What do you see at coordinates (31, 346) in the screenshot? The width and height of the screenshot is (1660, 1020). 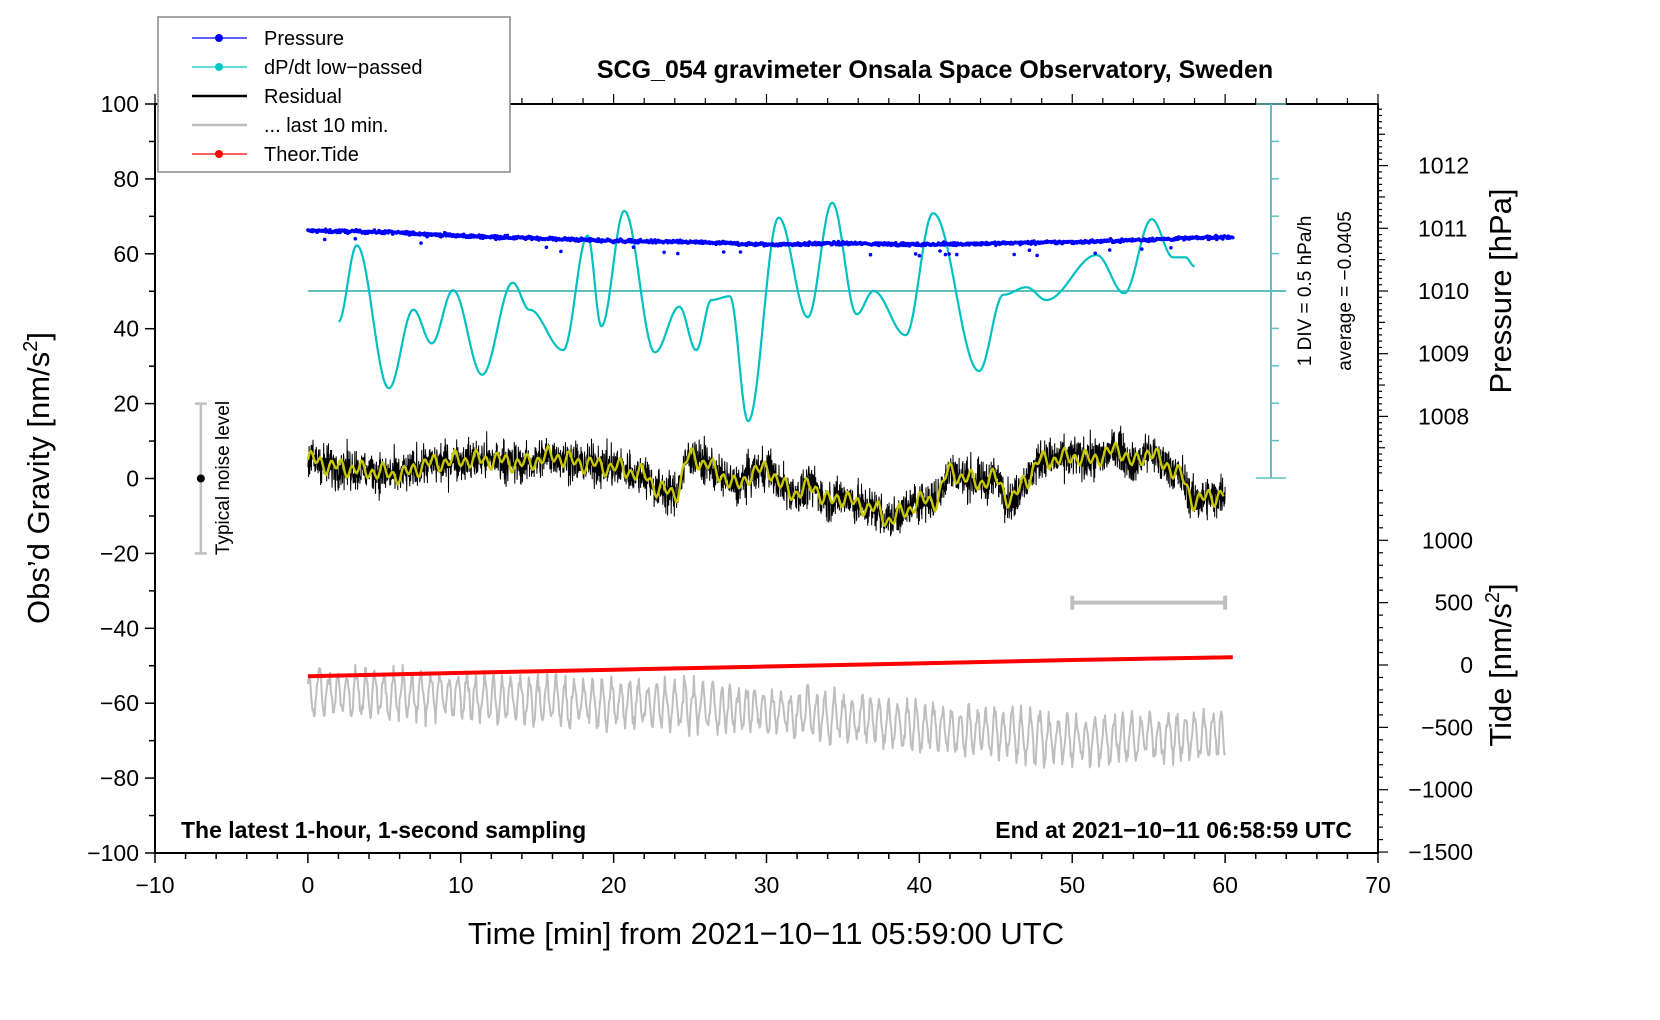 I see `y-axis-title-sup: 2` at bounding box center [31, 346].